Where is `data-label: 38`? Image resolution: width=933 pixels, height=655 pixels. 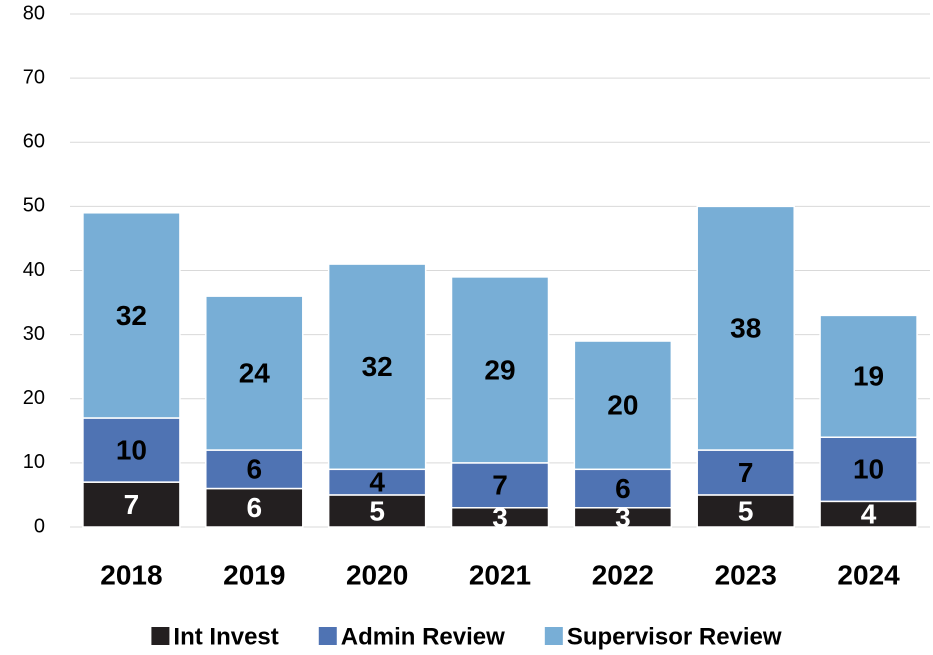
data-label: 38 is located at coordinates (745, 328).